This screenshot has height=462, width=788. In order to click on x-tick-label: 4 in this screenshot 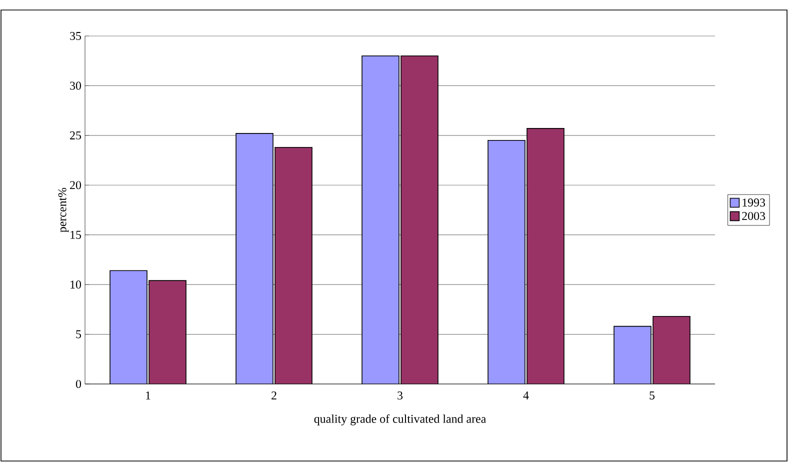, I will do `click(526, 396)`.